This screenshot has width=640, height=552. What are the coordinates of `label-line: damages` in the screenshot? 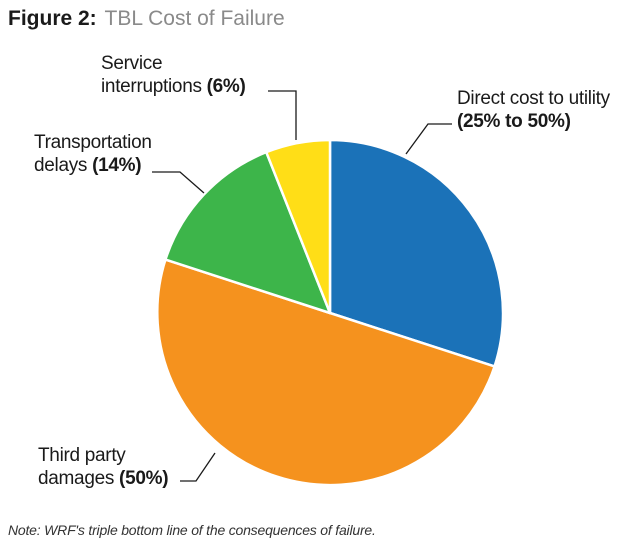 It's located at (76, 478).